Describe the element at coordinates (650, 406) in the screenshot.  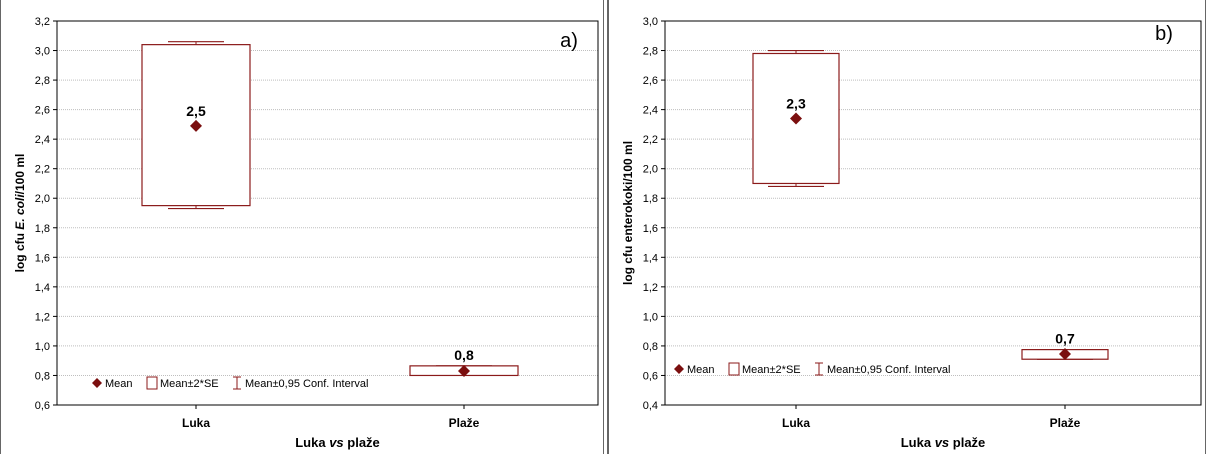
I see `y-tick-label-b: 0,4` at that location.